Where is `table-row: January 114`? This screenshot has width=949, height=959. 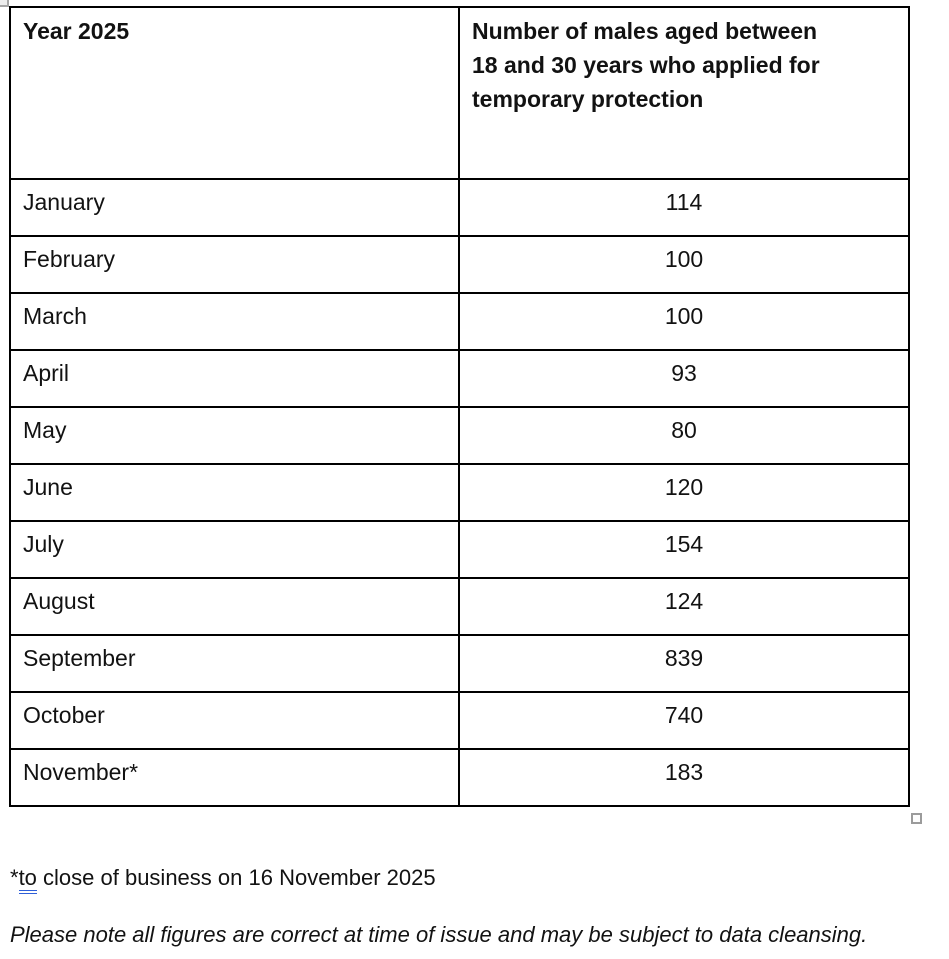 table-row: January 114 is located at coordinates (459, 207).